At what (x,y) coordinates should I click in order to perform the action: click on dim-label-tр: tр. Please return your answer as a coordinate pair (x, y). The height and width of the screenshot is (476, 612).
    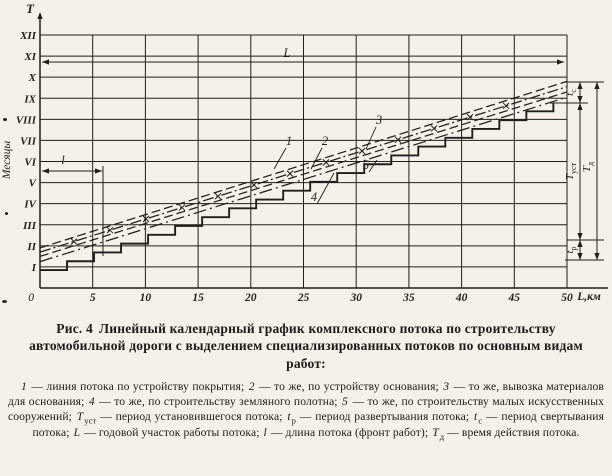
    Looking at the image, I should click on (571, 249).